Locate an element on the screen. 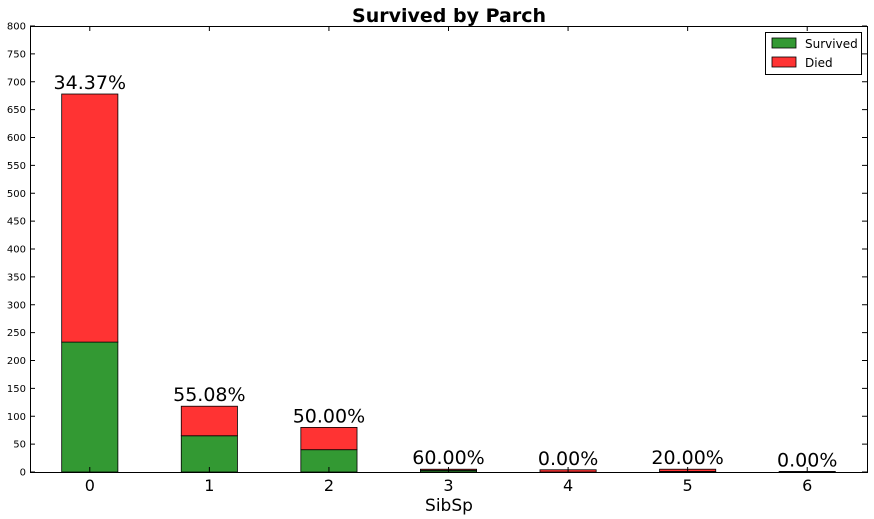 The width and height of the screenshot is (874, 519). data-label-4: 0.00% is located at coordinates (568, 459).